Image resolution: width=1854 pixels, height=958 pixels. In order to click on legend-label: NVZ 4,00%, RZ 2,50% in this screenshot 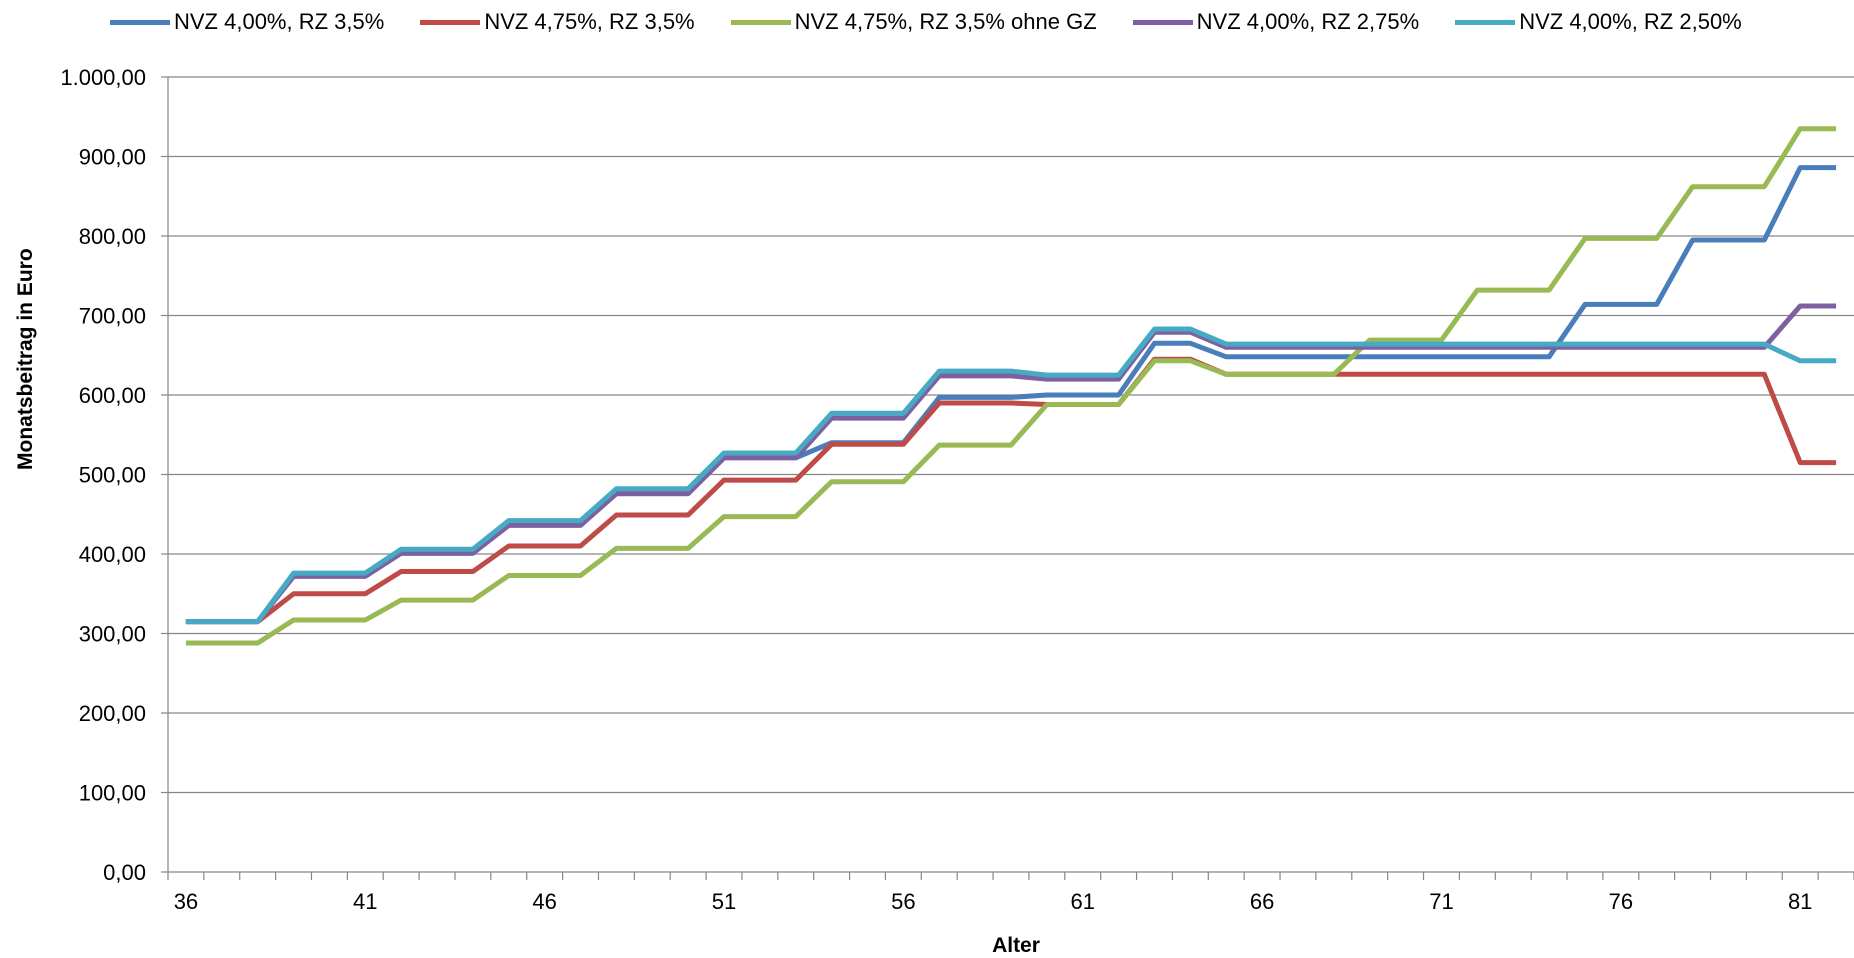, I will do `click(1630, 21)`.